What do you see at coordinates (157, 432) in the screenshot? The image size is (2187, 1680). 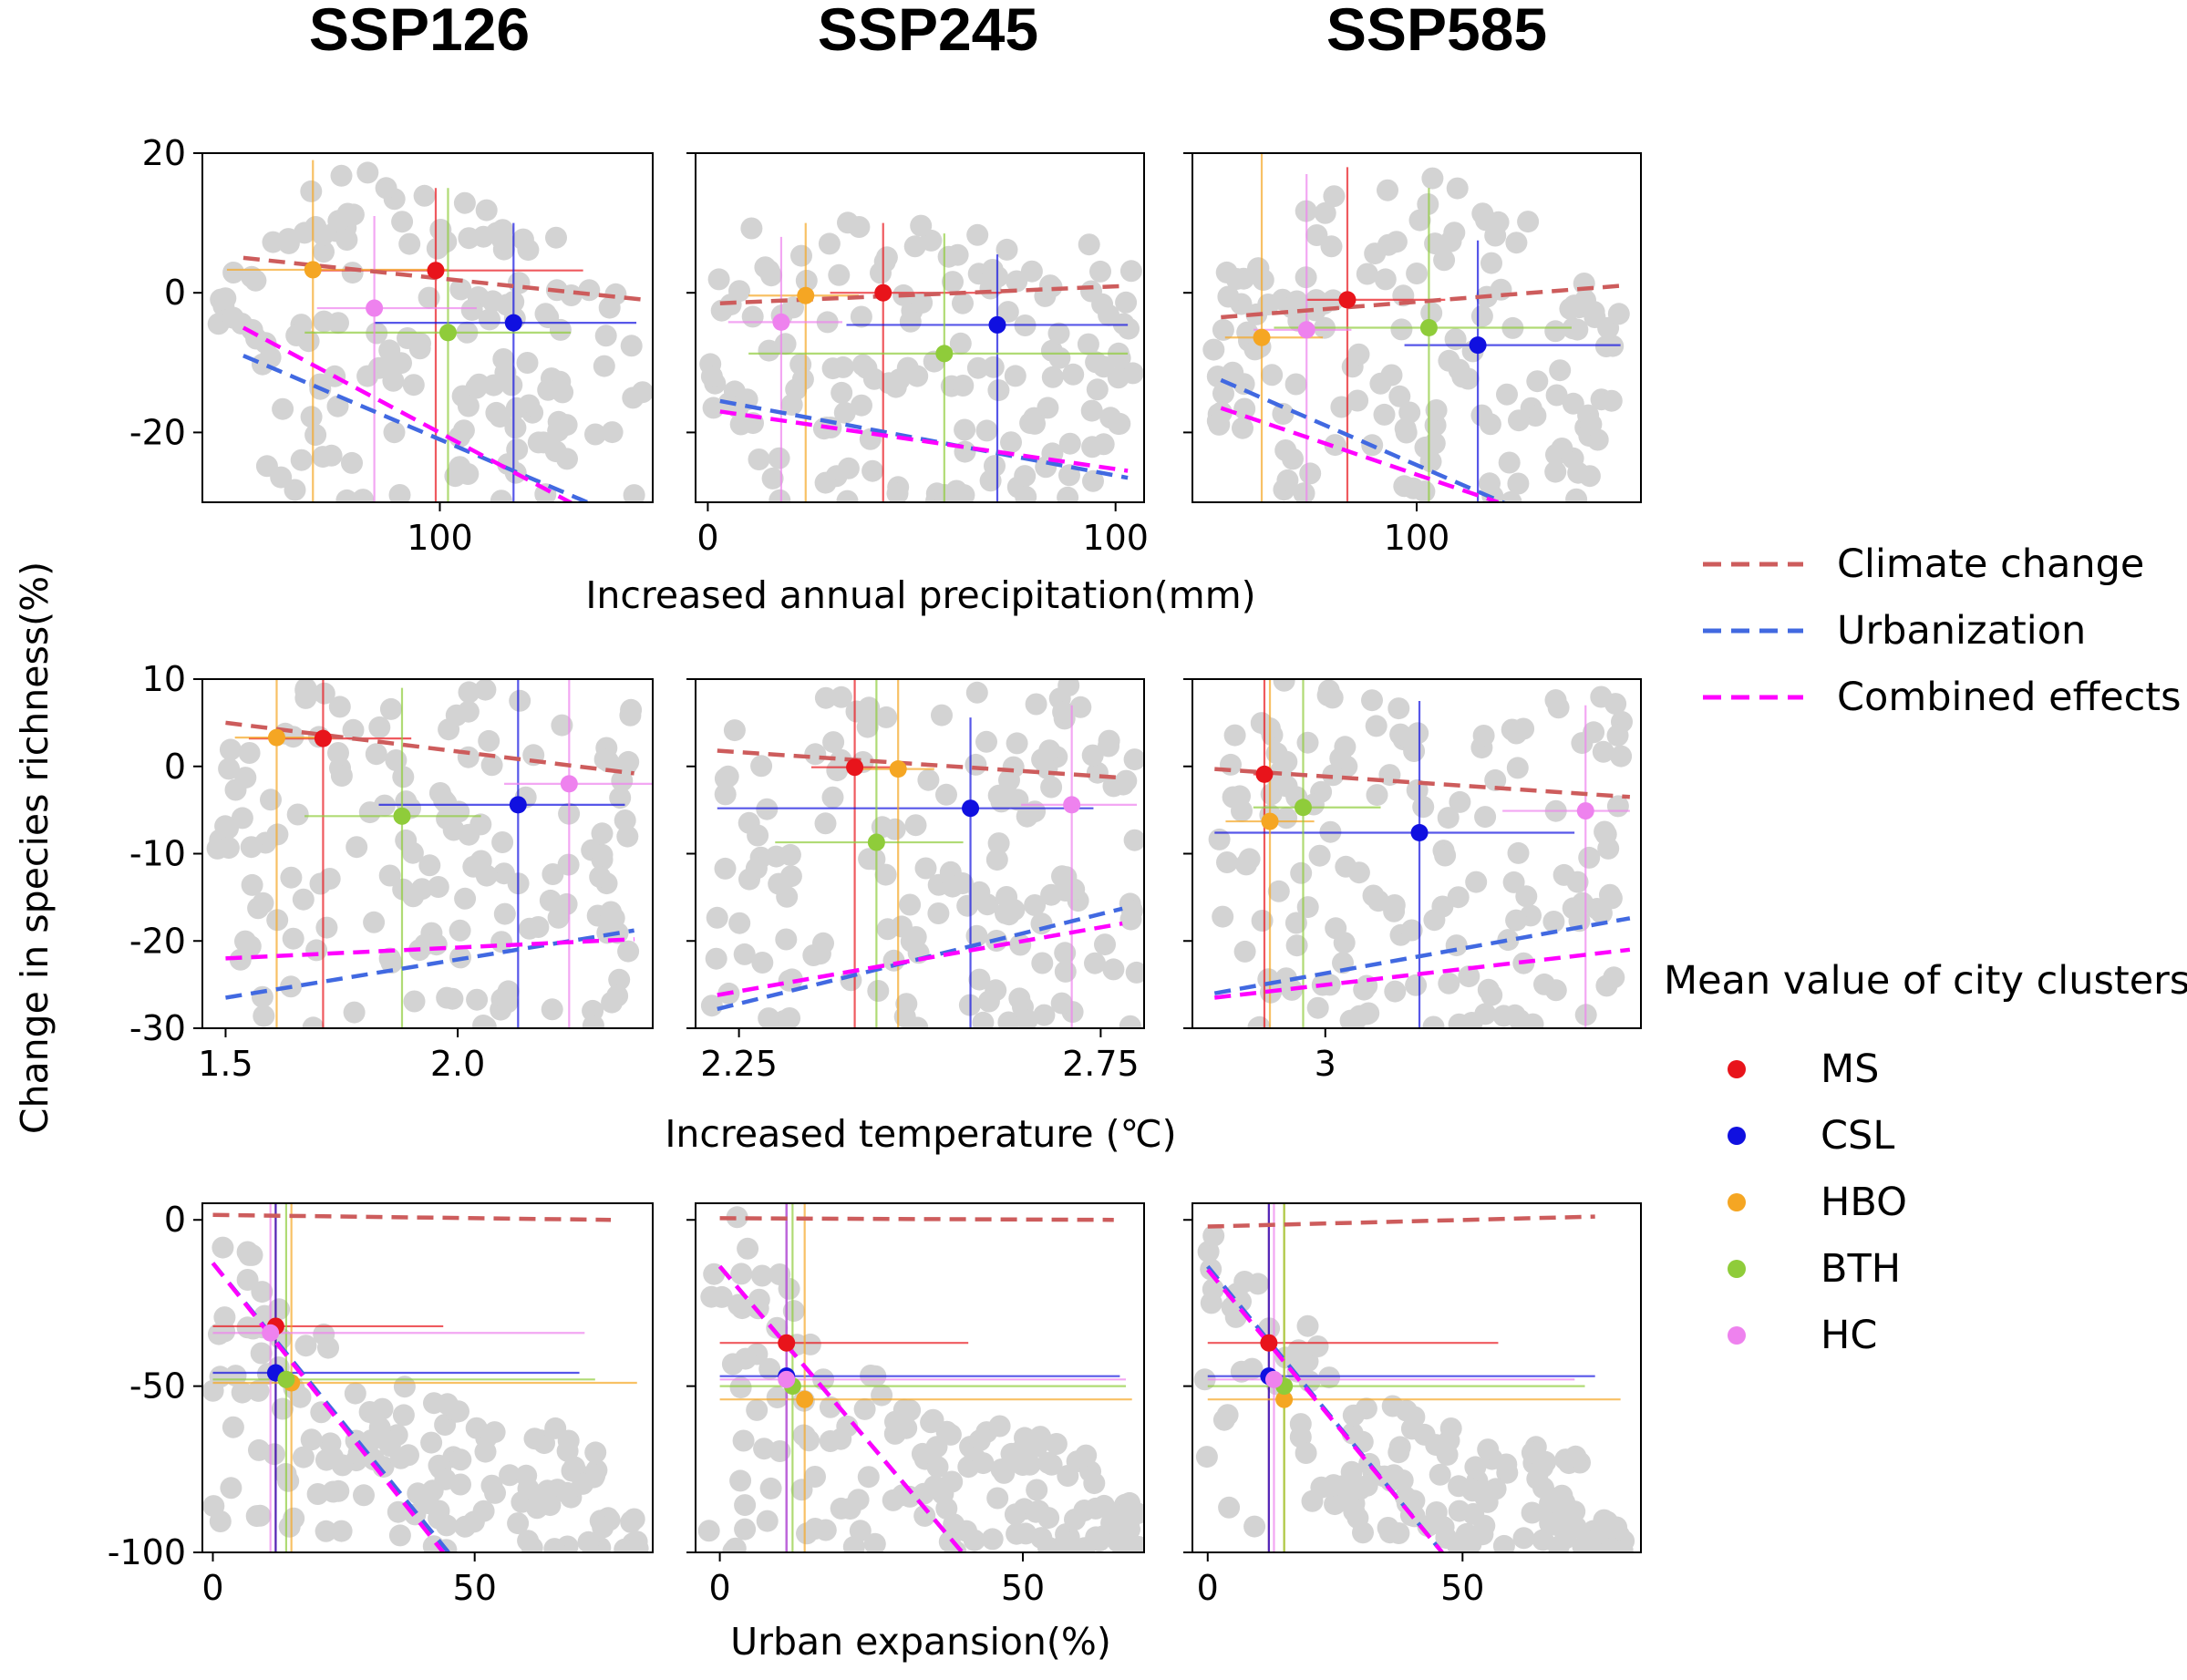 I see `y-tick-label: -20` at bounding box center [157, 432].